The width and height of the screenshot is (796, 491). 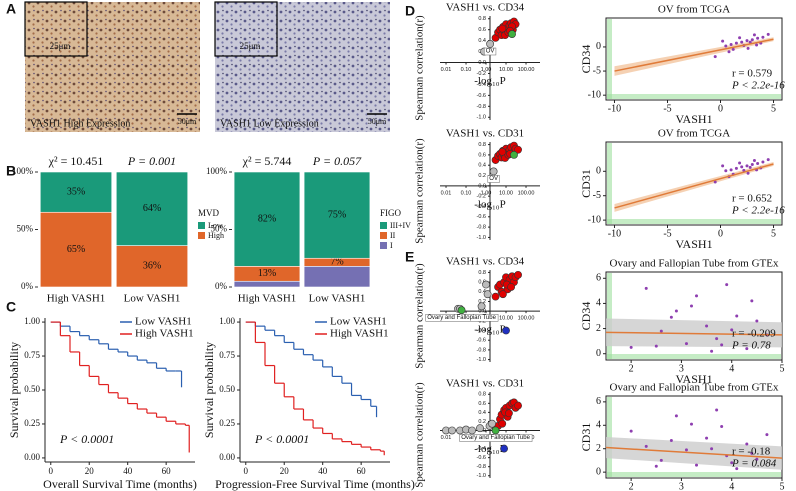 What do you see at coordinates (221, 286) in the screenshot?
I see `y-tick-label: 0%` at bounding box center [221, 286].